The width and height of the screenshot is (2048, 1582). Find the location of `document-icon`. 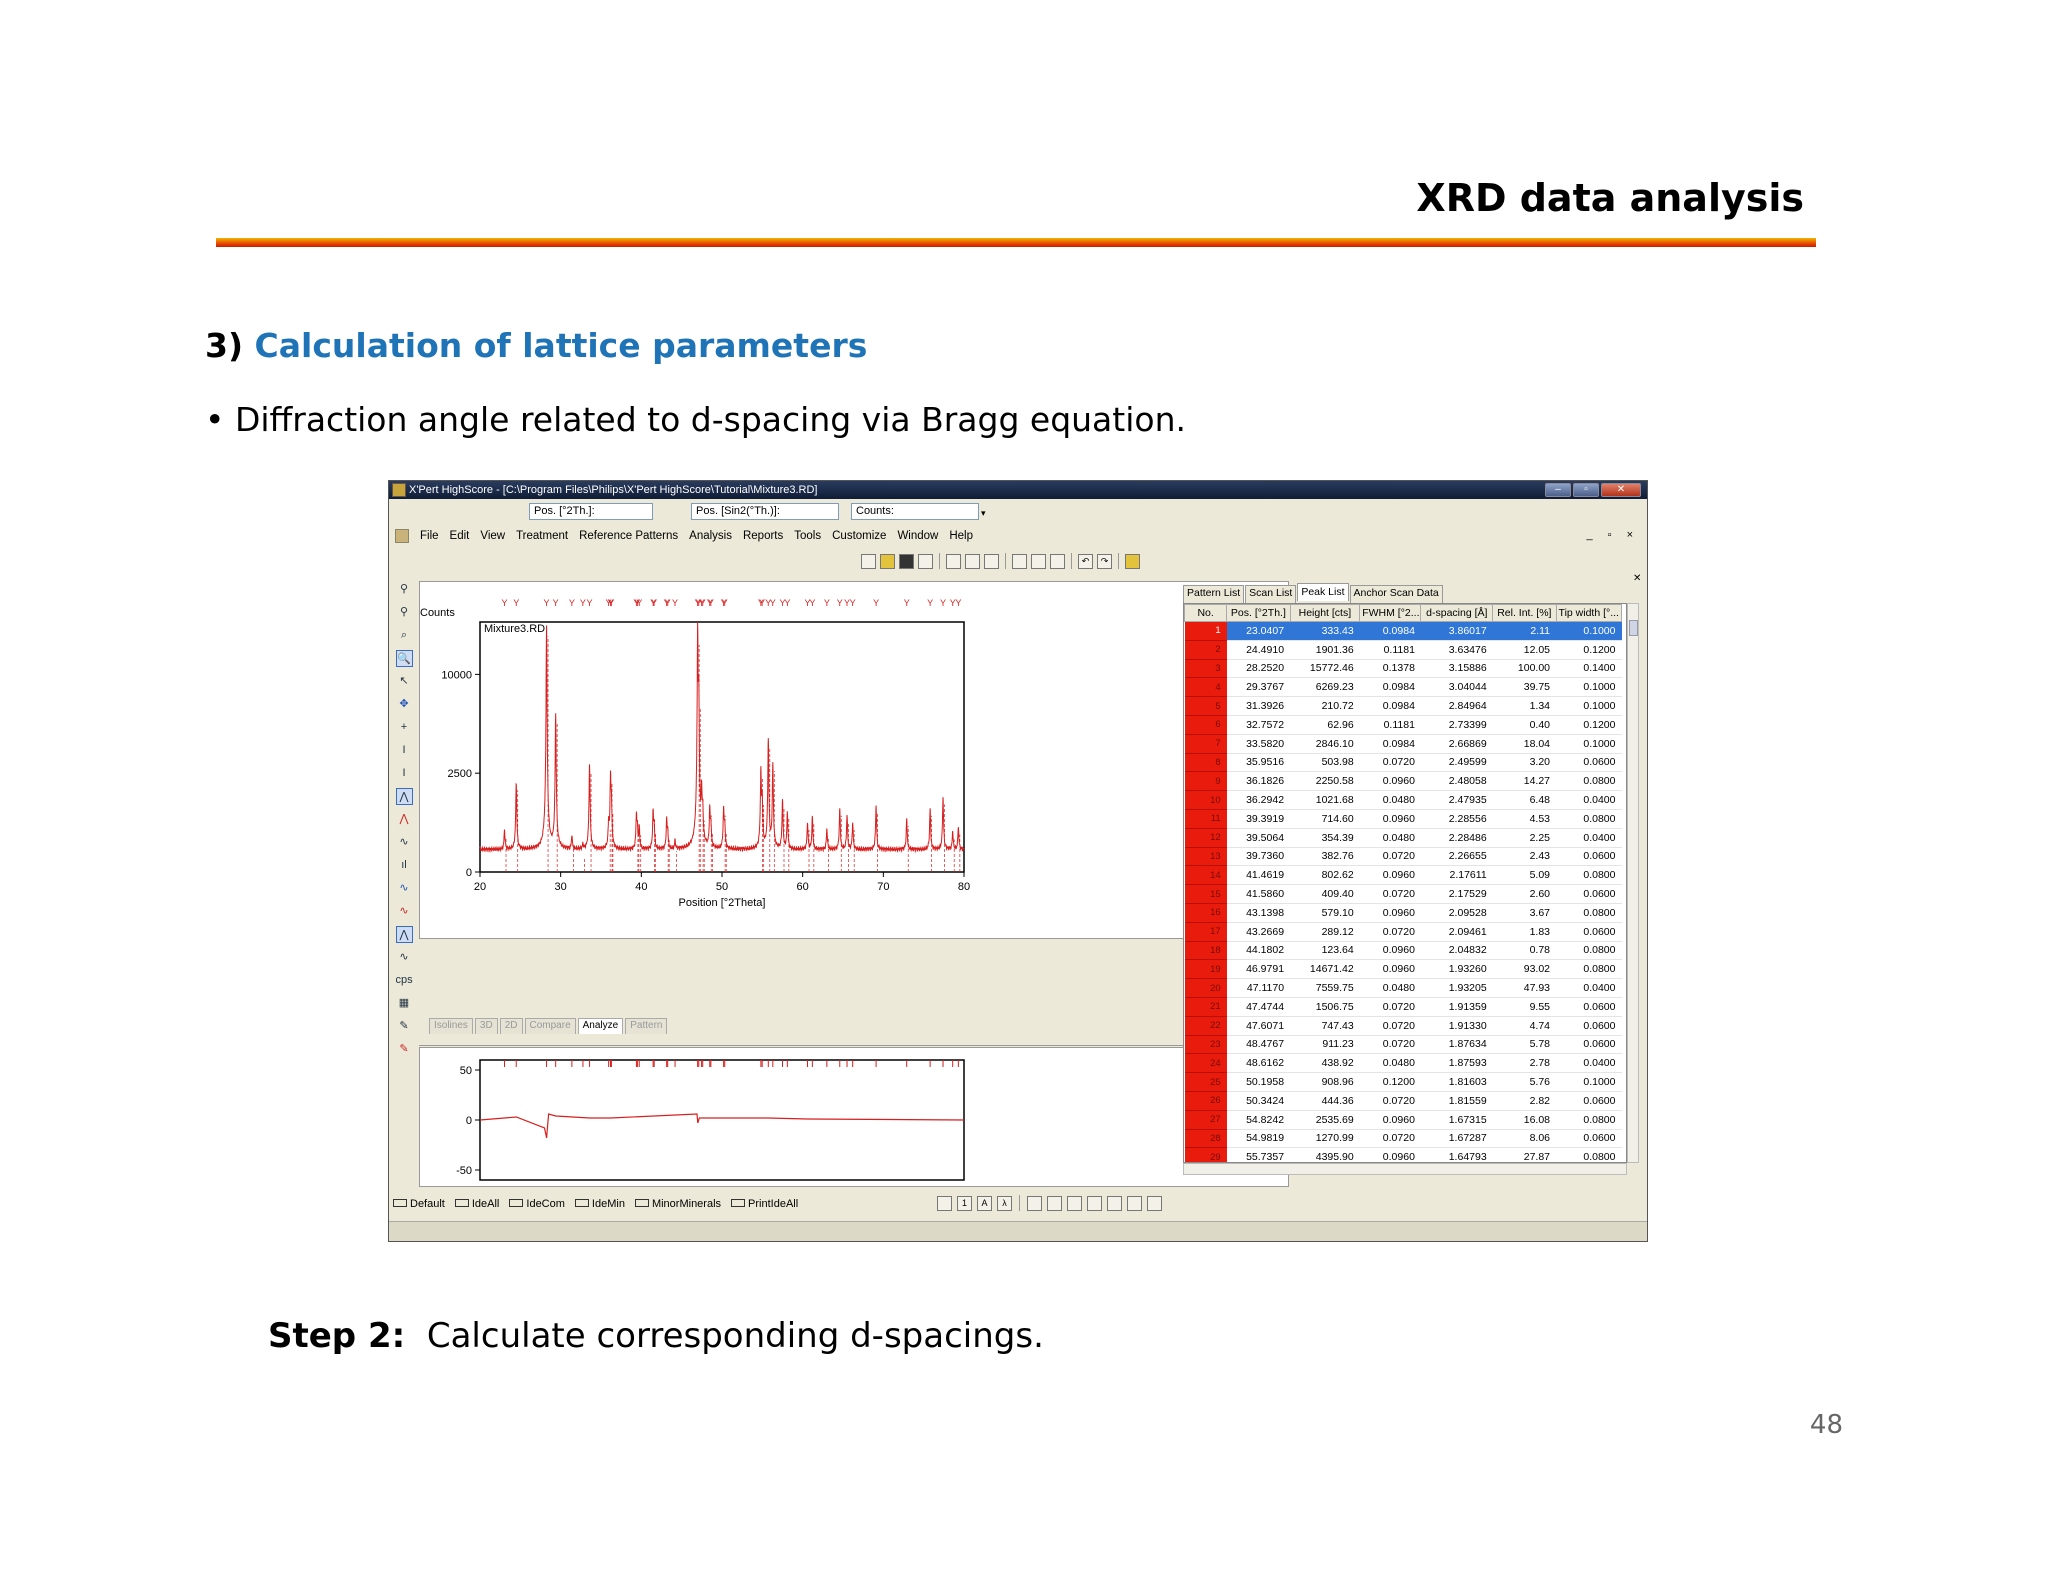

document-icon is located at coordinates (402, 536).